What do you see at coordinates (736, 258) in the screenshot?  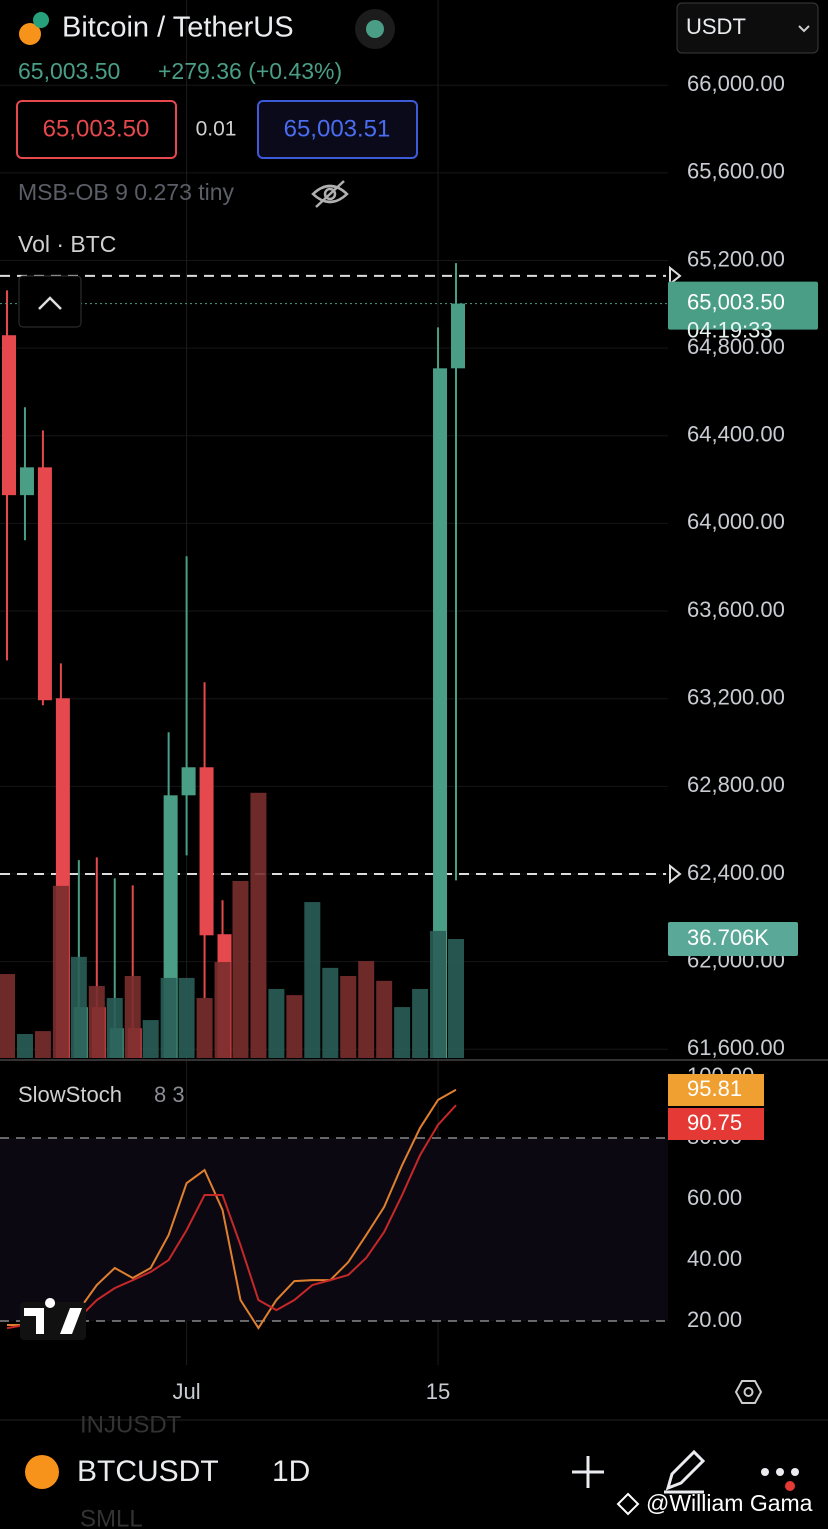 I see `y-tick-label: 65,200.00` at bounding box center [736, 258].